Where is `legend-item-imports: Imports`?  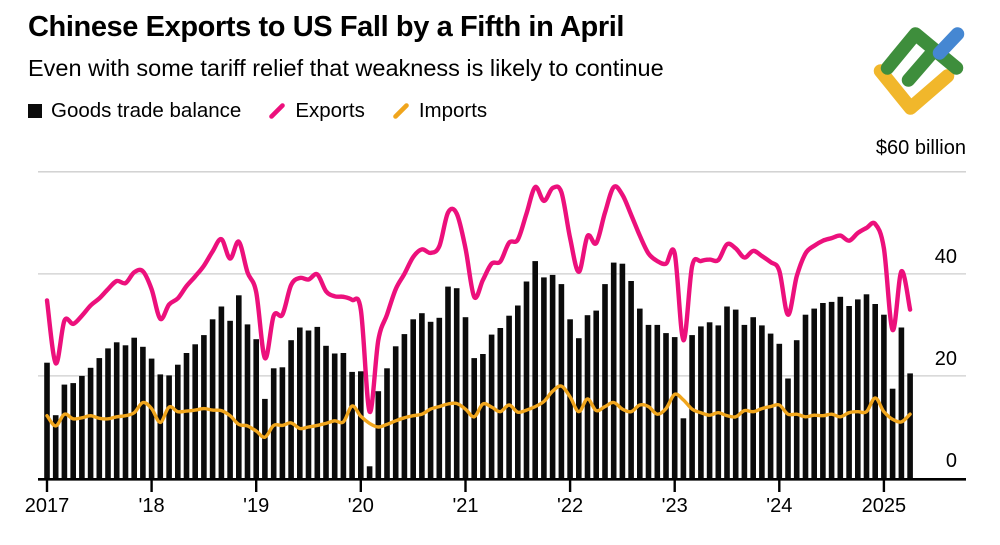 legend-item-imports: Imports is located at coordinates (439, 111).